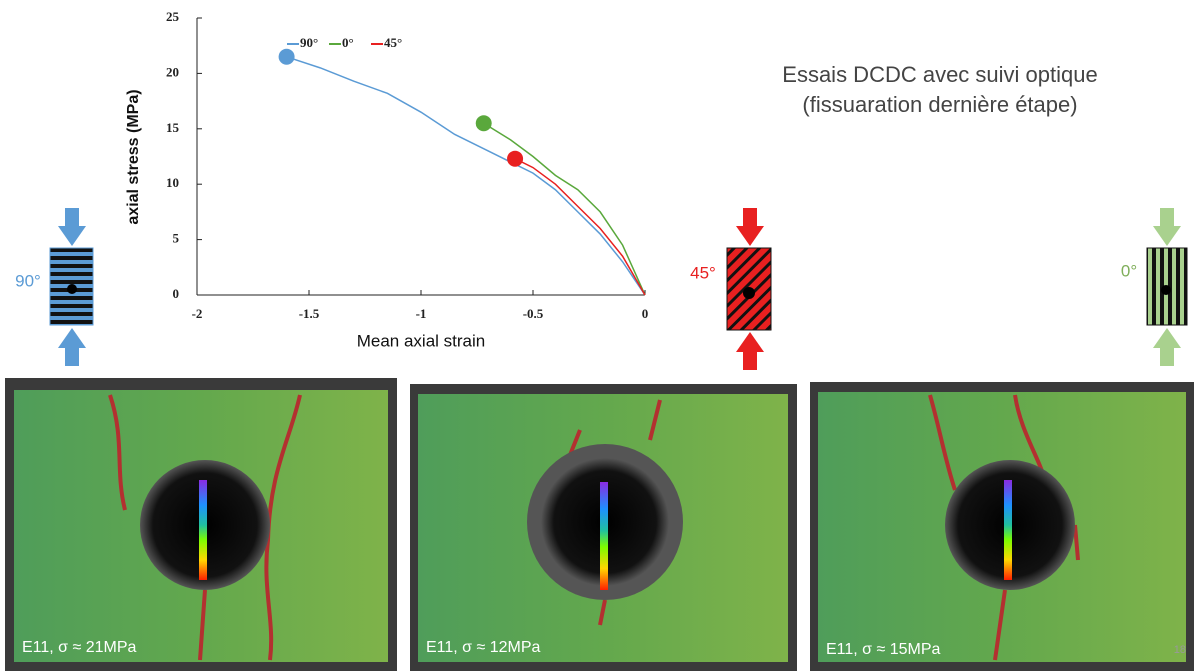 The height and width of the screenshot is (671, 1194). What do you see at coordinates (172, 71) in the screenshot?
I see `y-tick-label: 20` at bounding box center [172, 71].